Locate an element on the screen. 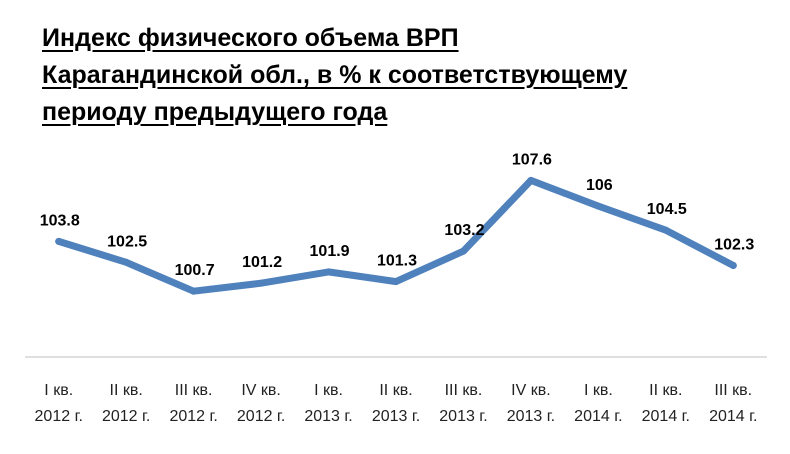  data-label: 103.2 is located at coordinates (464, 230).